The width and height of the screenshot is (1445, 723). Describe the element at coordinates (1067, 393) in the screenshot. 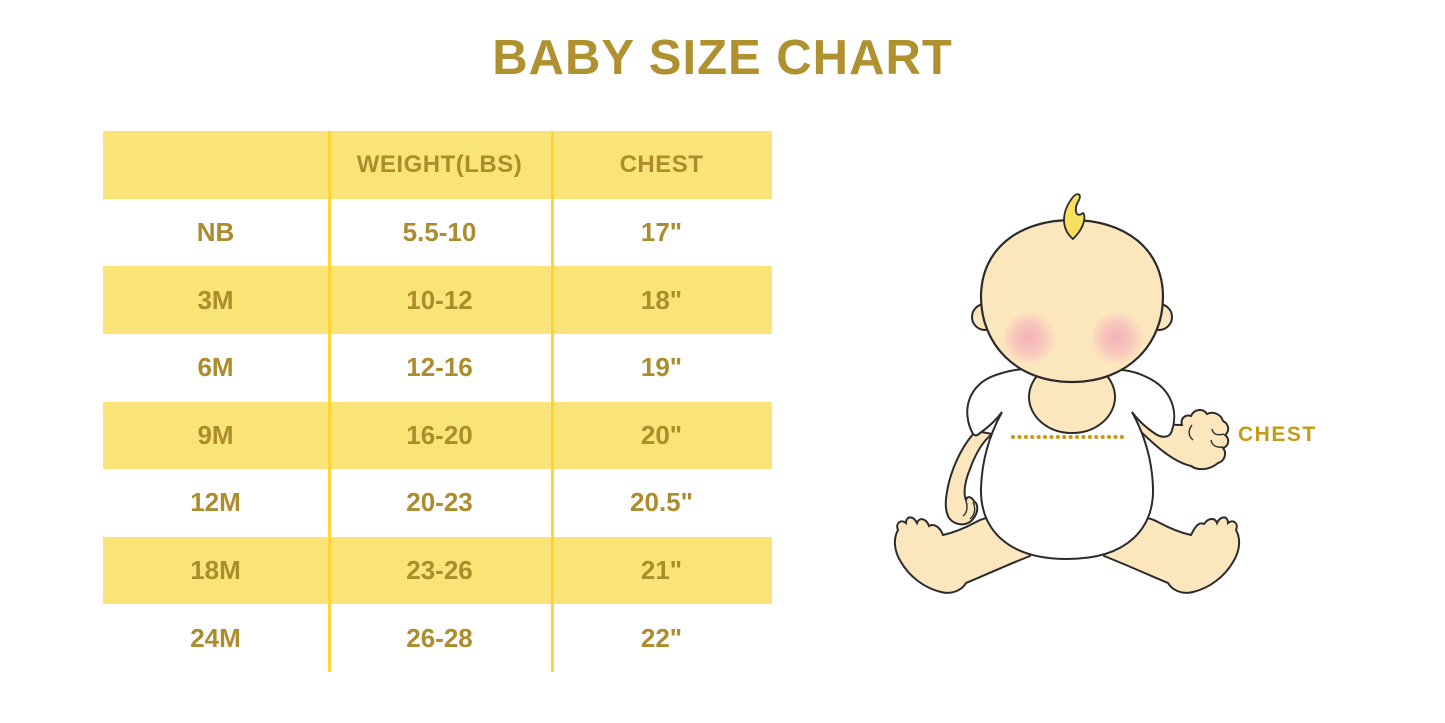

I see `baby-illustration` at that location.